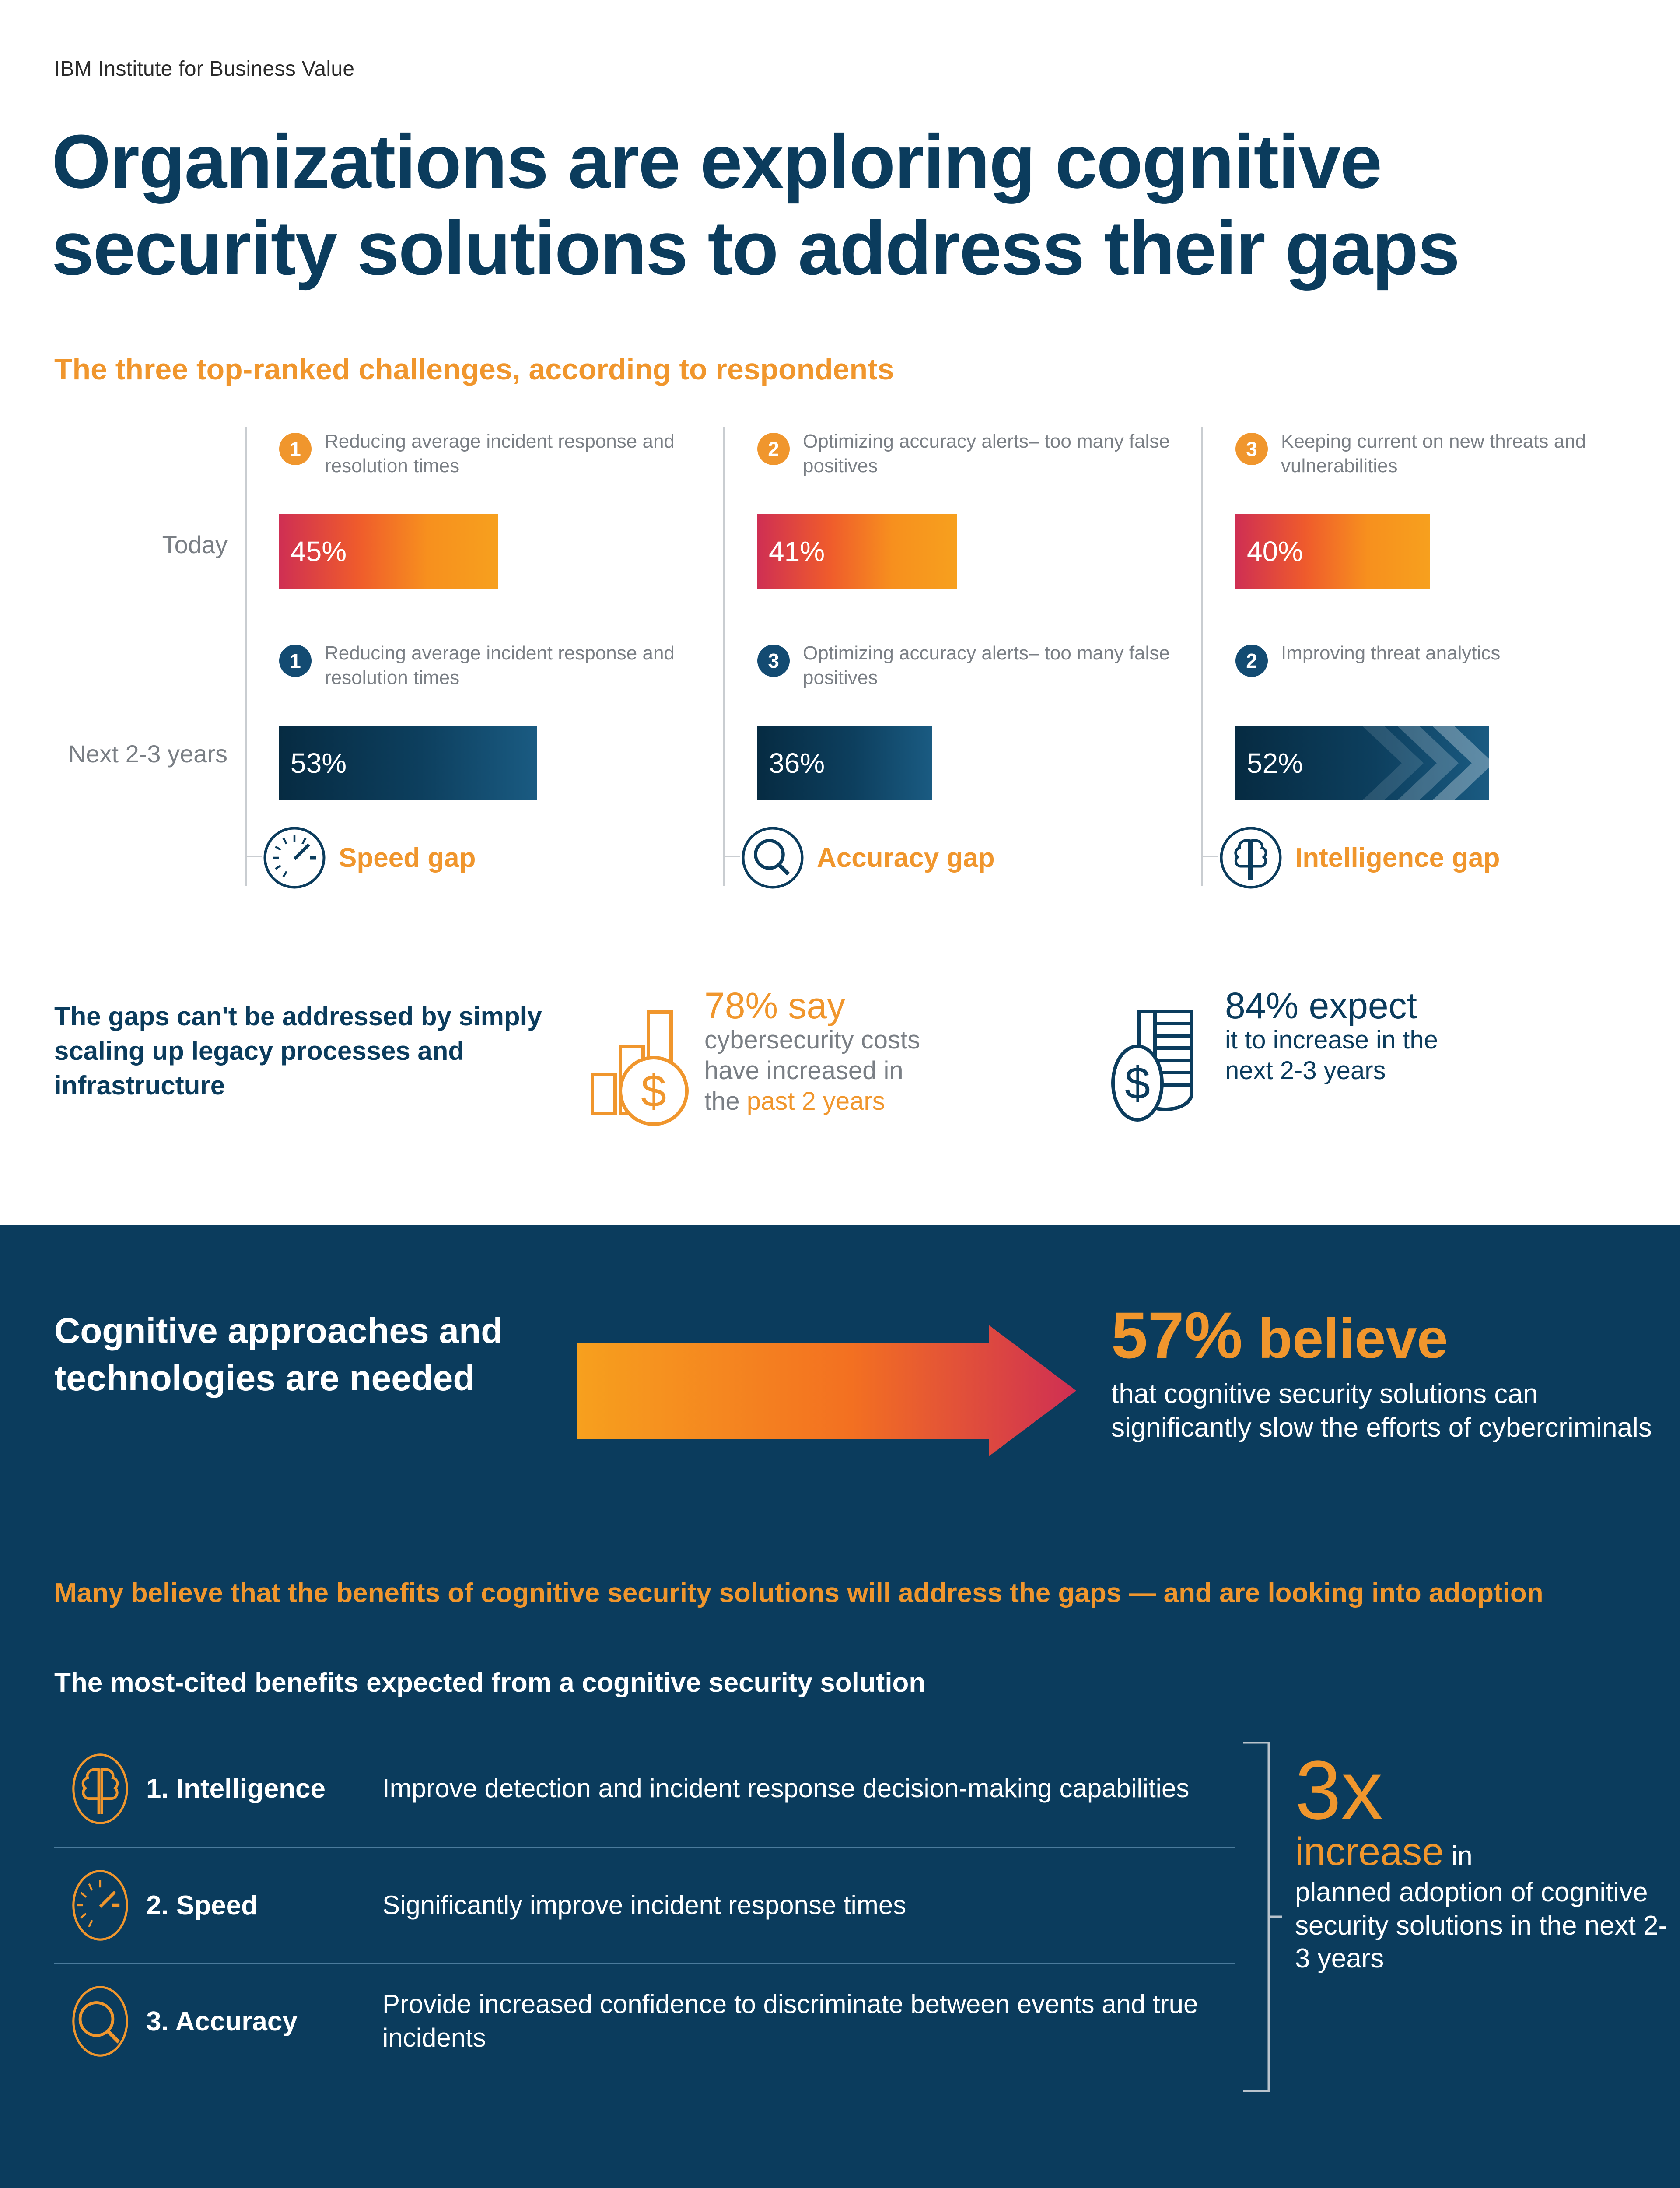 The image size is (1680, 2188). Describe the element at coordinates (1177, 1335) in the screenshot. I see `believe-percent: 57%` at that location.